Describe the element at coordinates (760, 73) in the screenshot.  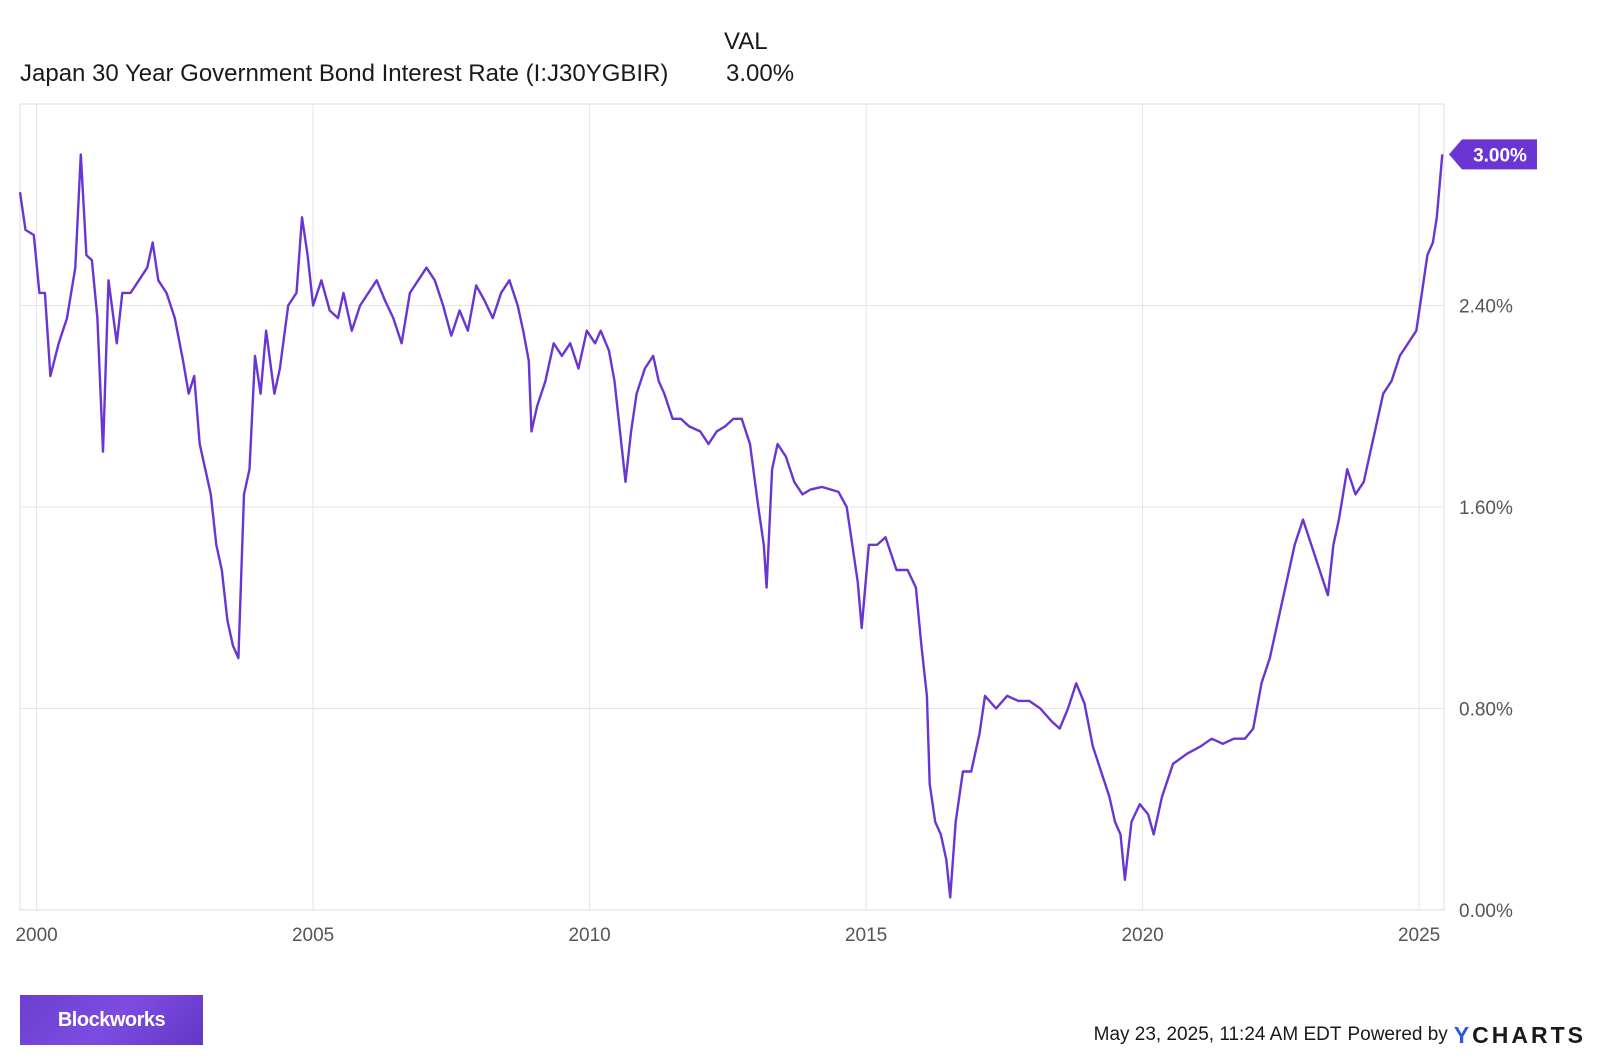
I see `legend-series-value: 3.00%` at that location.